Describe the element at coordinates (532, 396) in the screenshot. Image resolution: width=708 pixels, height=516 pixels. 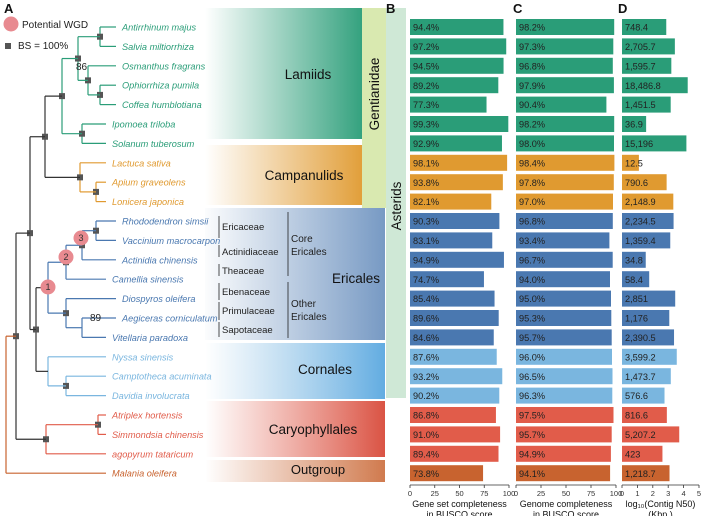
I see `bar-value-label: 96.3%` at that location.